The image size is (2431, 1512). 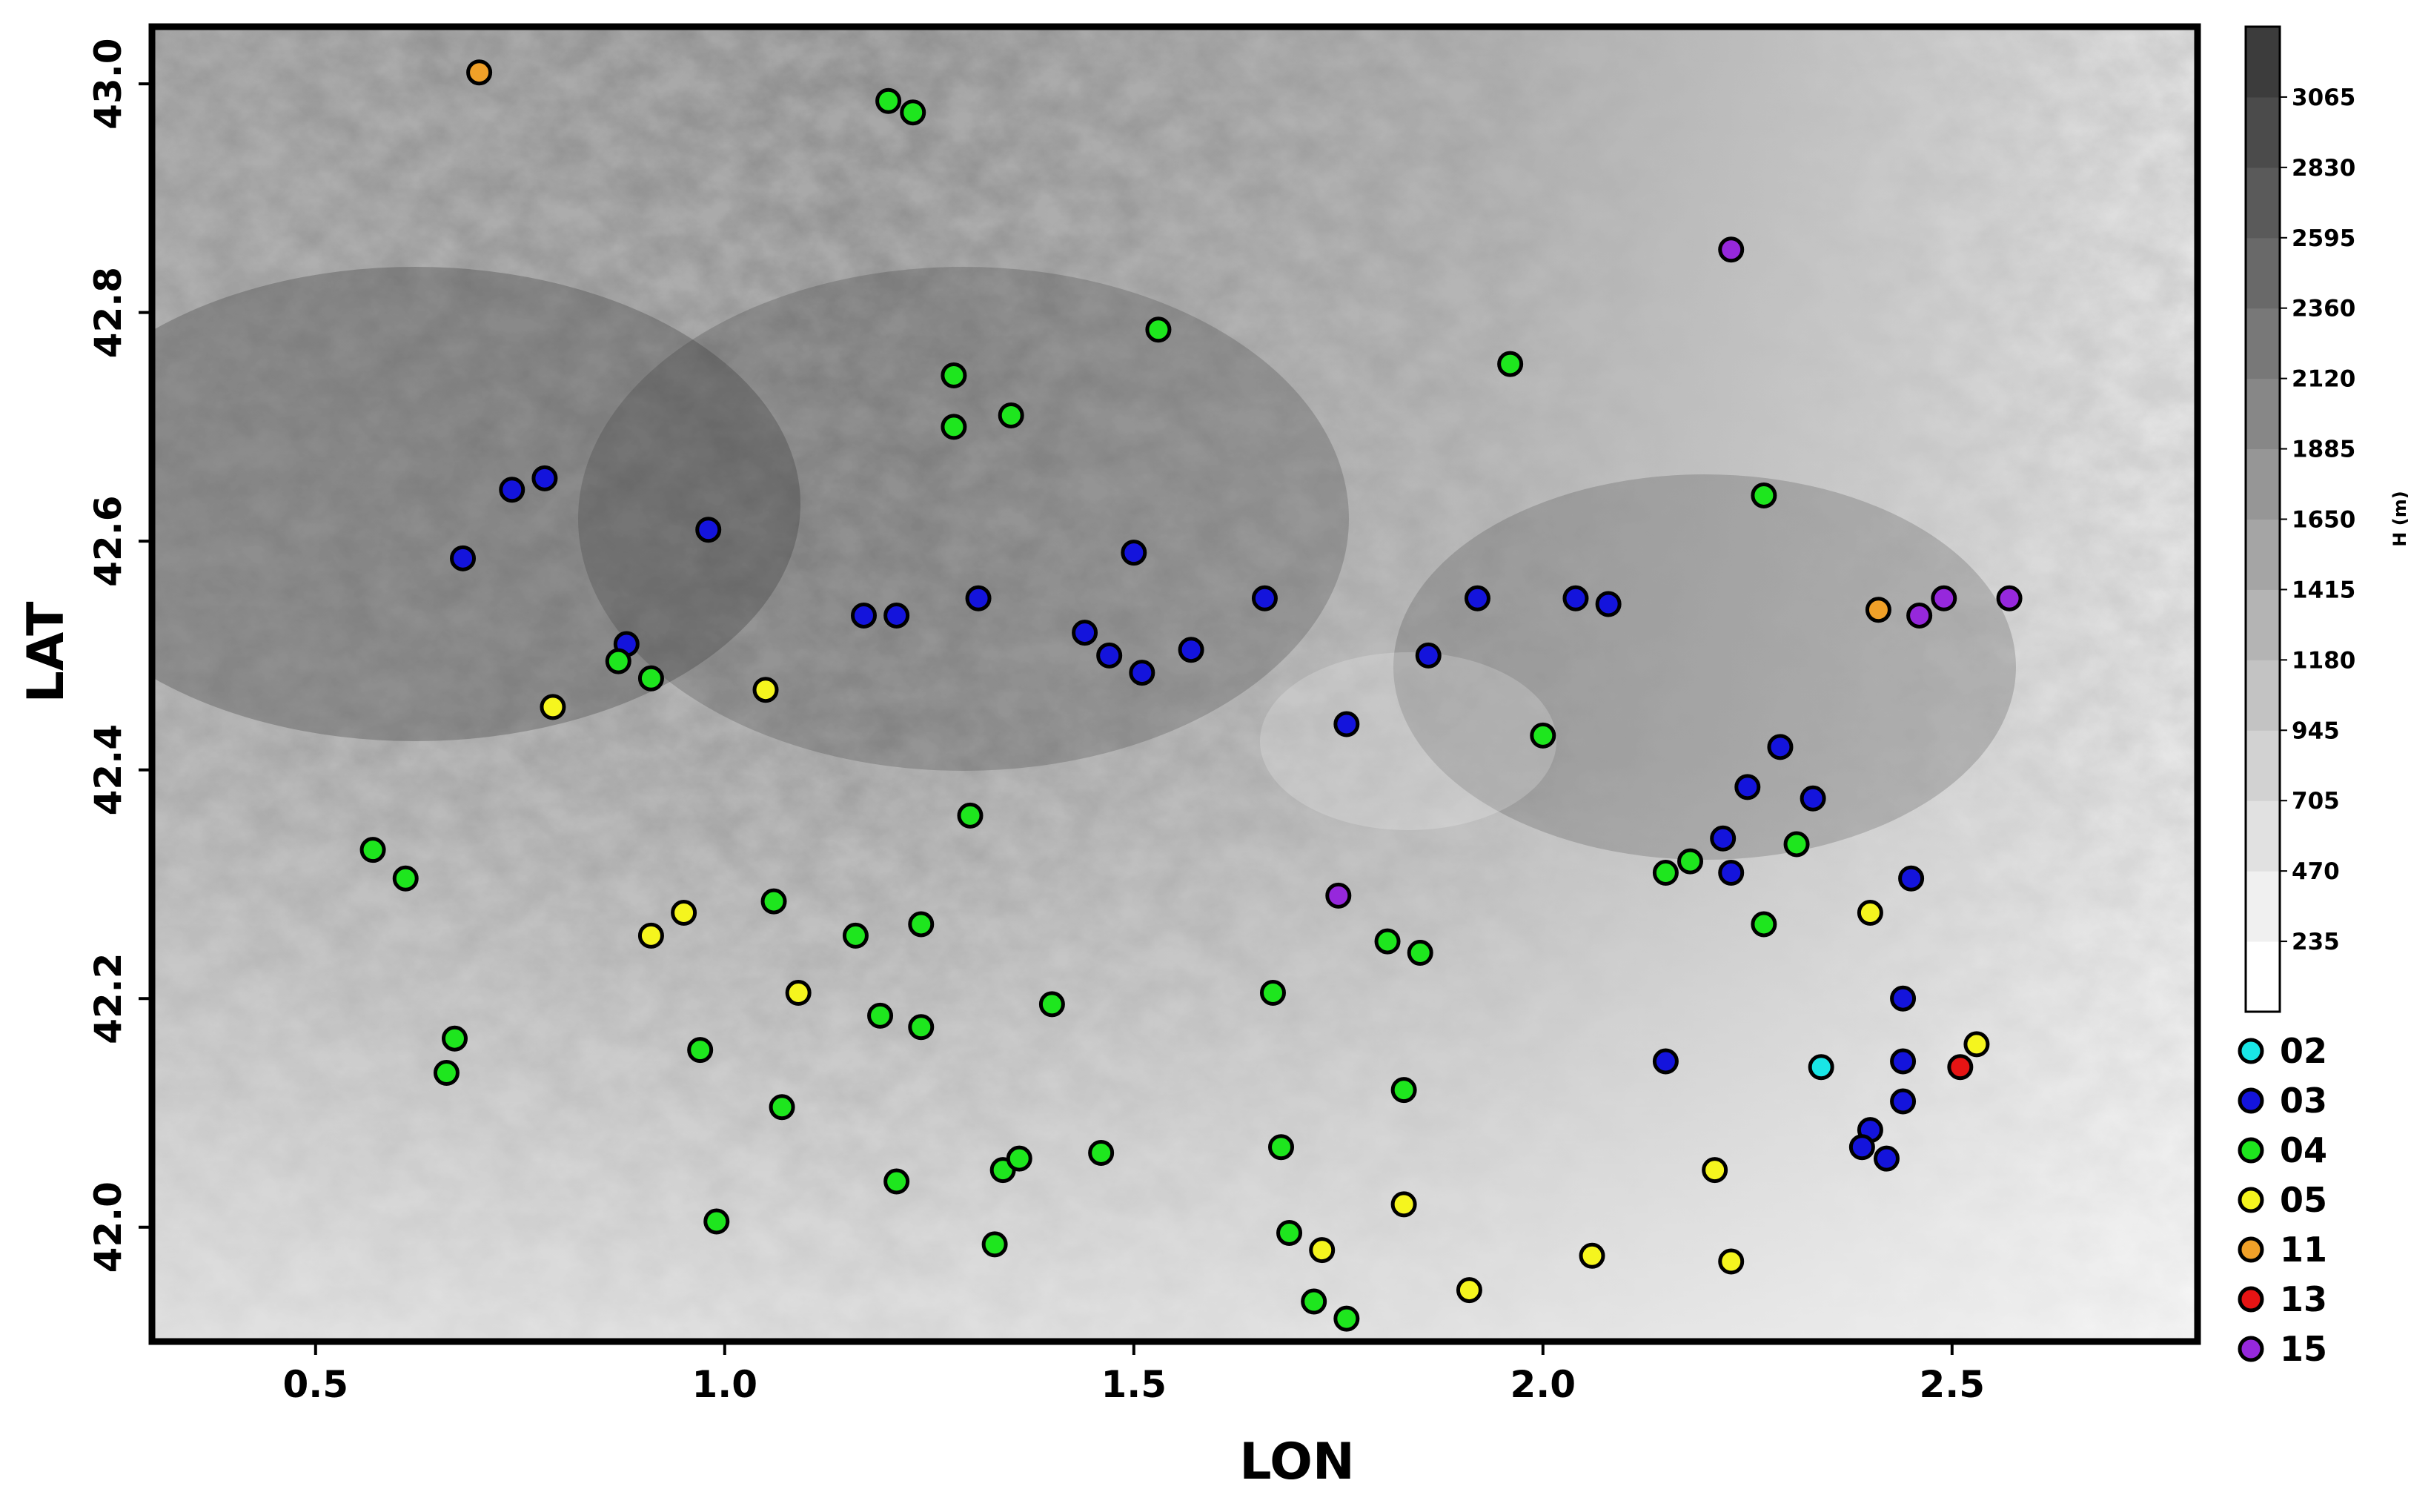 I want to click on y-tick-label: 42.8, so click(x=108, y=313).